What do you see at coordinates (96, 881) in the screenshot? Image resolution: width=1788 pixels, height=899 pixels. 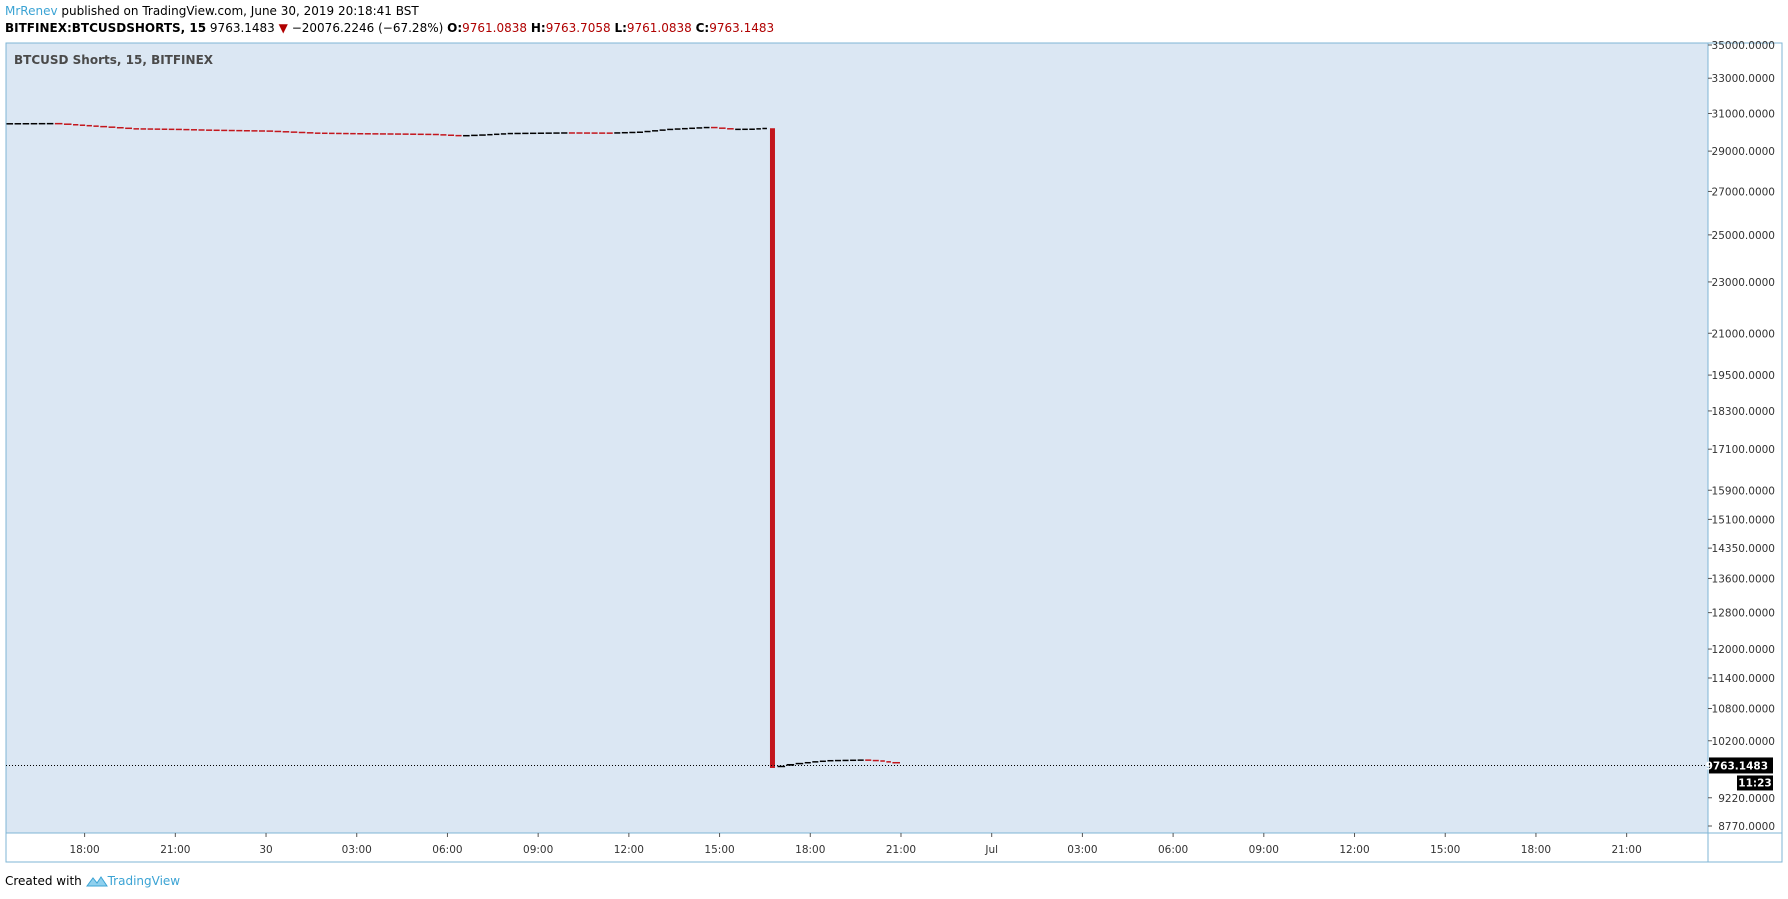 I see `tradingview-logo-icon` at bounding box center [96, 881].